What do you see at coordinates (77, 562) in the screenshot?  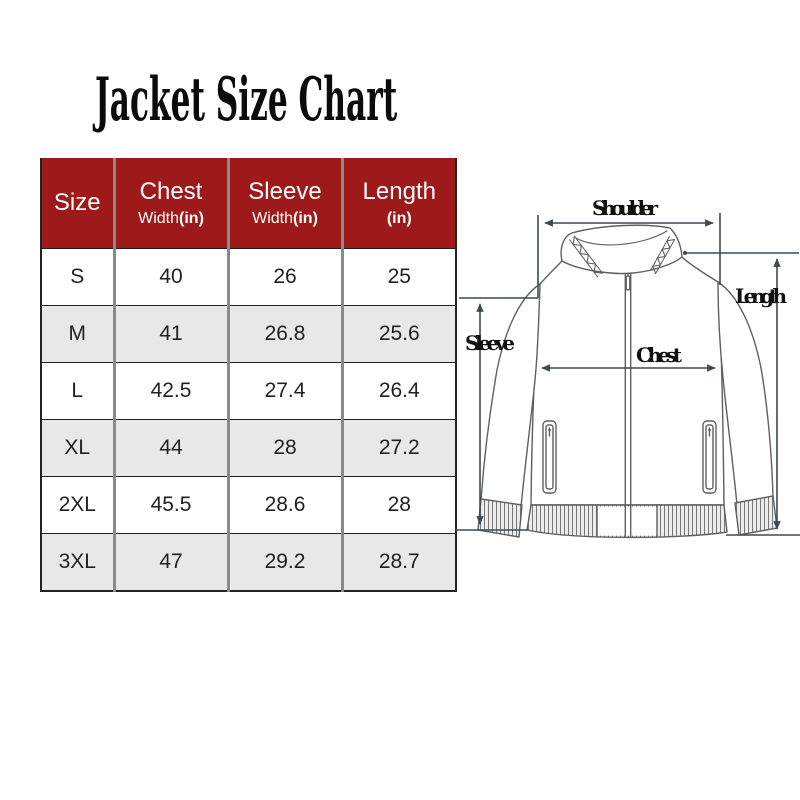 I see `size-cell: 3XL` at bounding box center [77, 562].